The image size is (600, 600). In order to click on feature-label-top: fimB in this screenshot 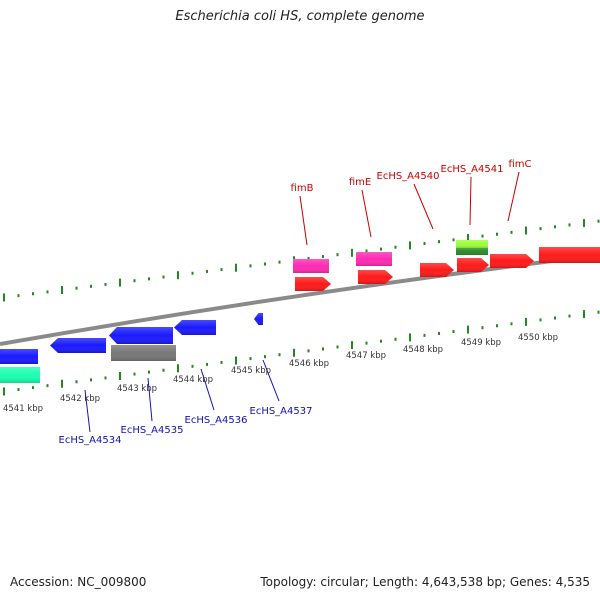, I will do `click(302, 188)`.